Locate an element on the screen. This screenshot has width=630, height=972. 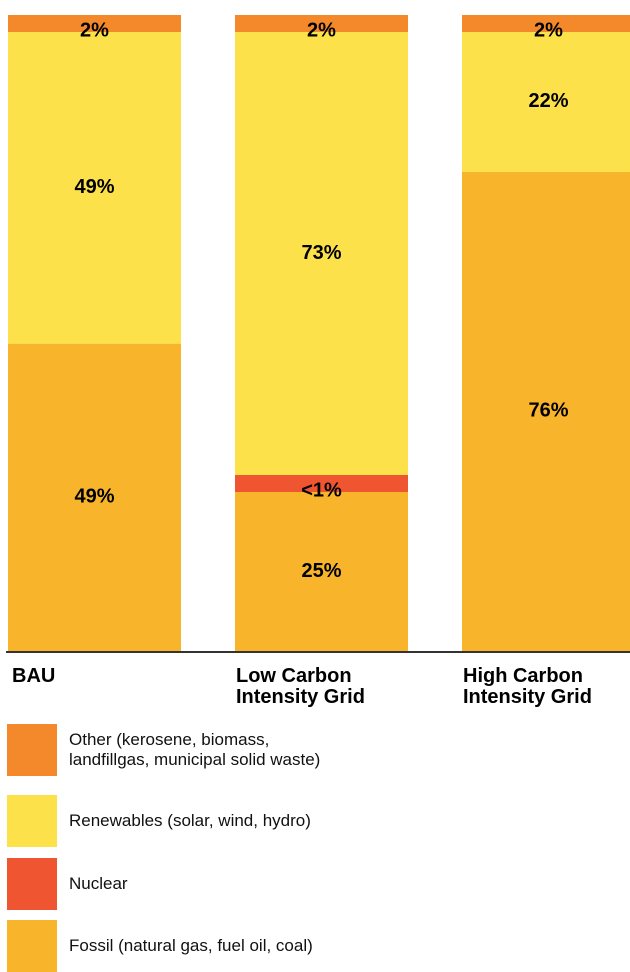
category-label: High Carbon Intensity Grid is located at coordinates (527, 687).